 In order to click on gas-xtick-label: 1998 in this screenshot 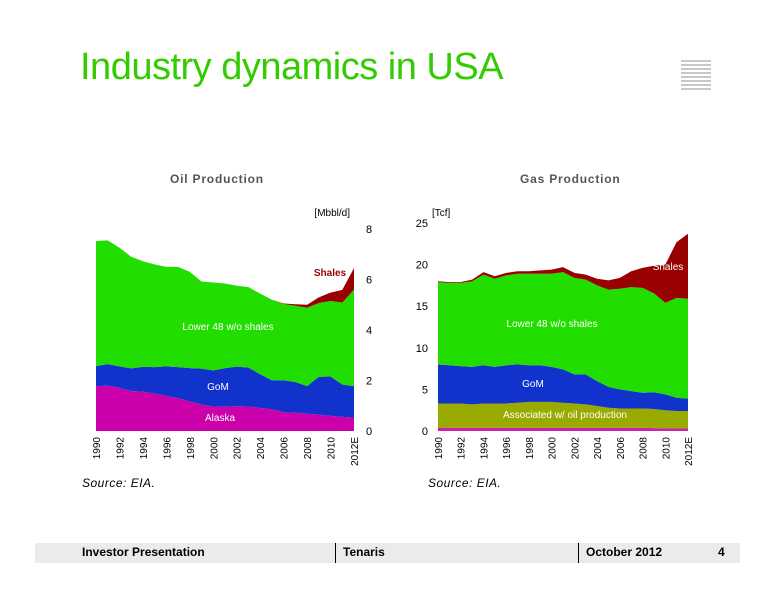, I will do `click(530, 448)`.